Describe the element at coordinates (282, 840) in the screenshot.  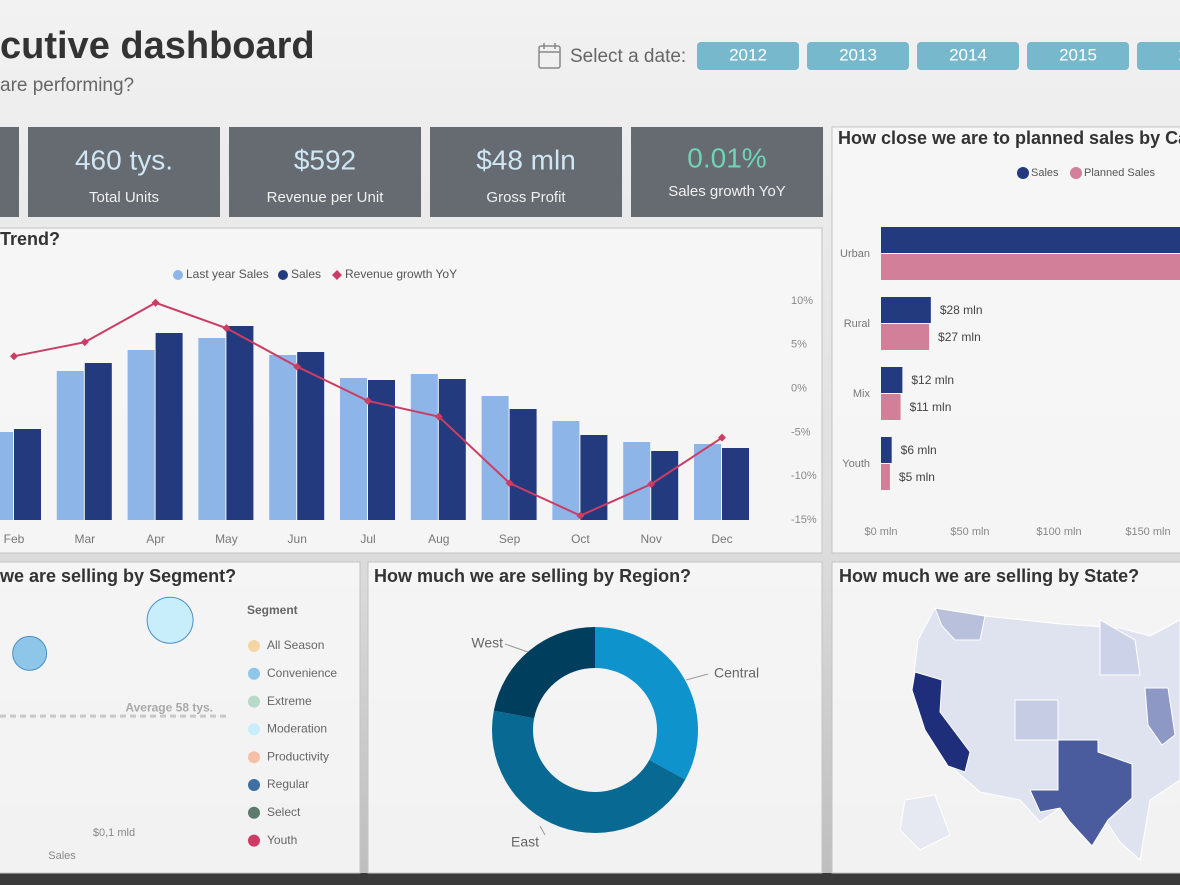
I see `legend-label: Youth` at that location.